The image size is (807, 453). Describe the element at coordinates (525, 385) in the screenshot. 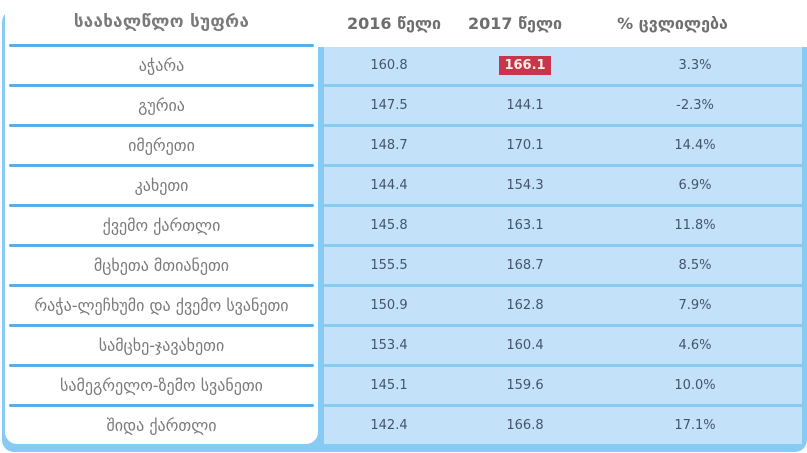

I see `value-2017-cell: 159.6` at that location.